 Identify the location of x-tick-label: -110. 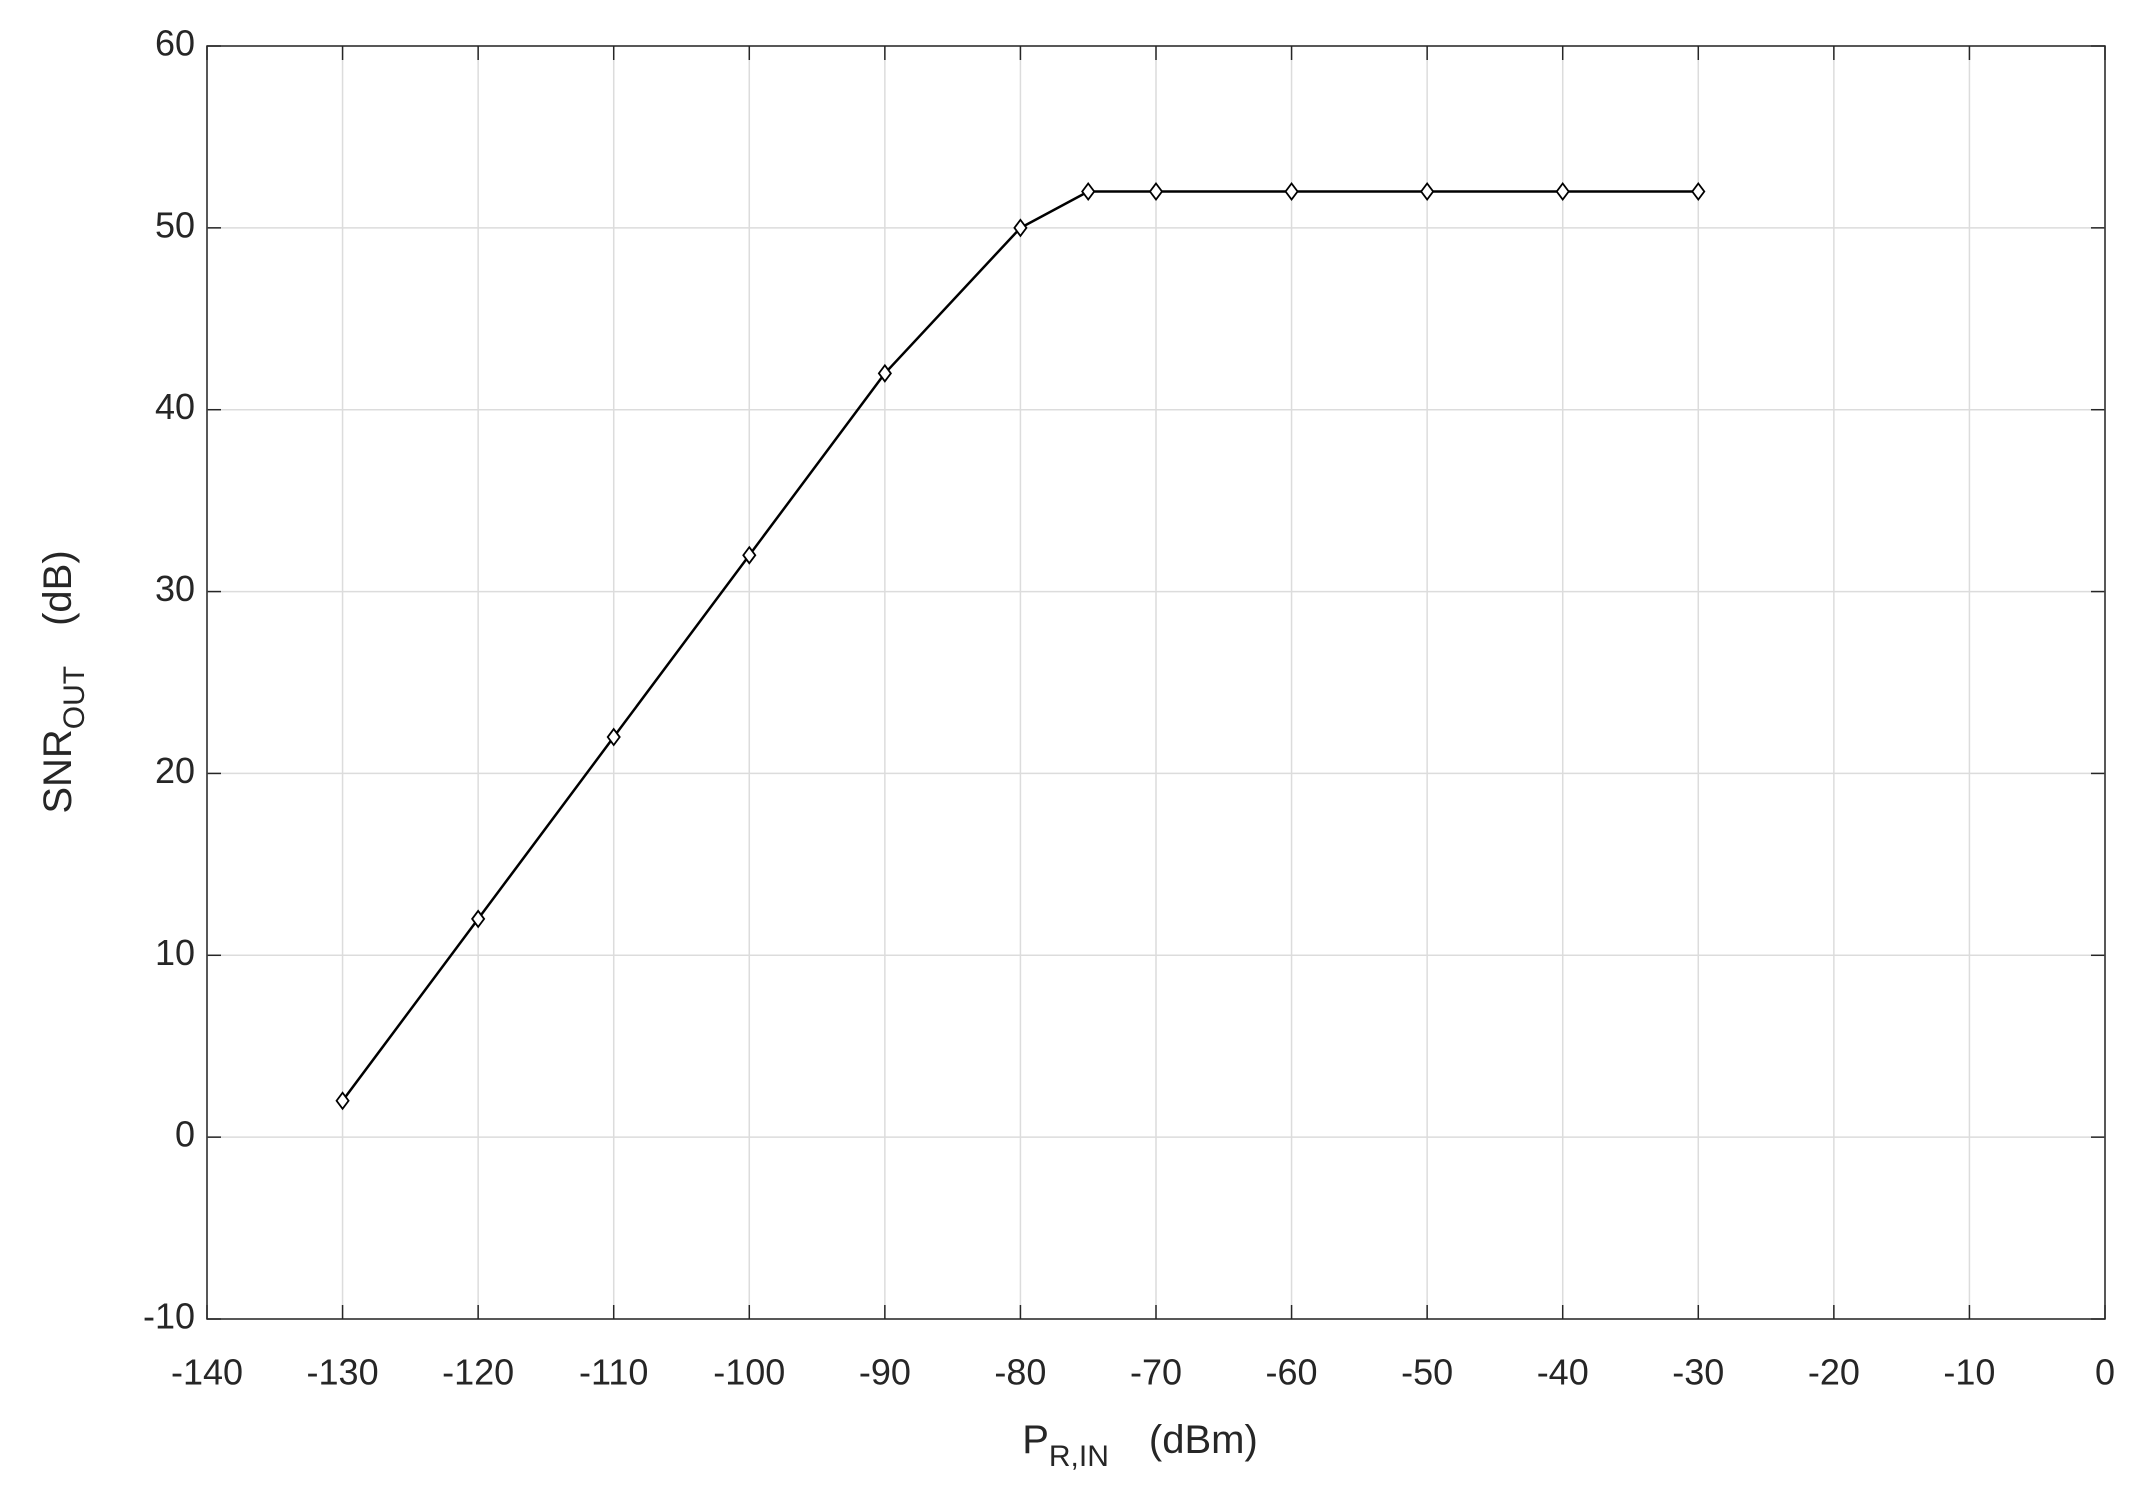
(613, 1372).